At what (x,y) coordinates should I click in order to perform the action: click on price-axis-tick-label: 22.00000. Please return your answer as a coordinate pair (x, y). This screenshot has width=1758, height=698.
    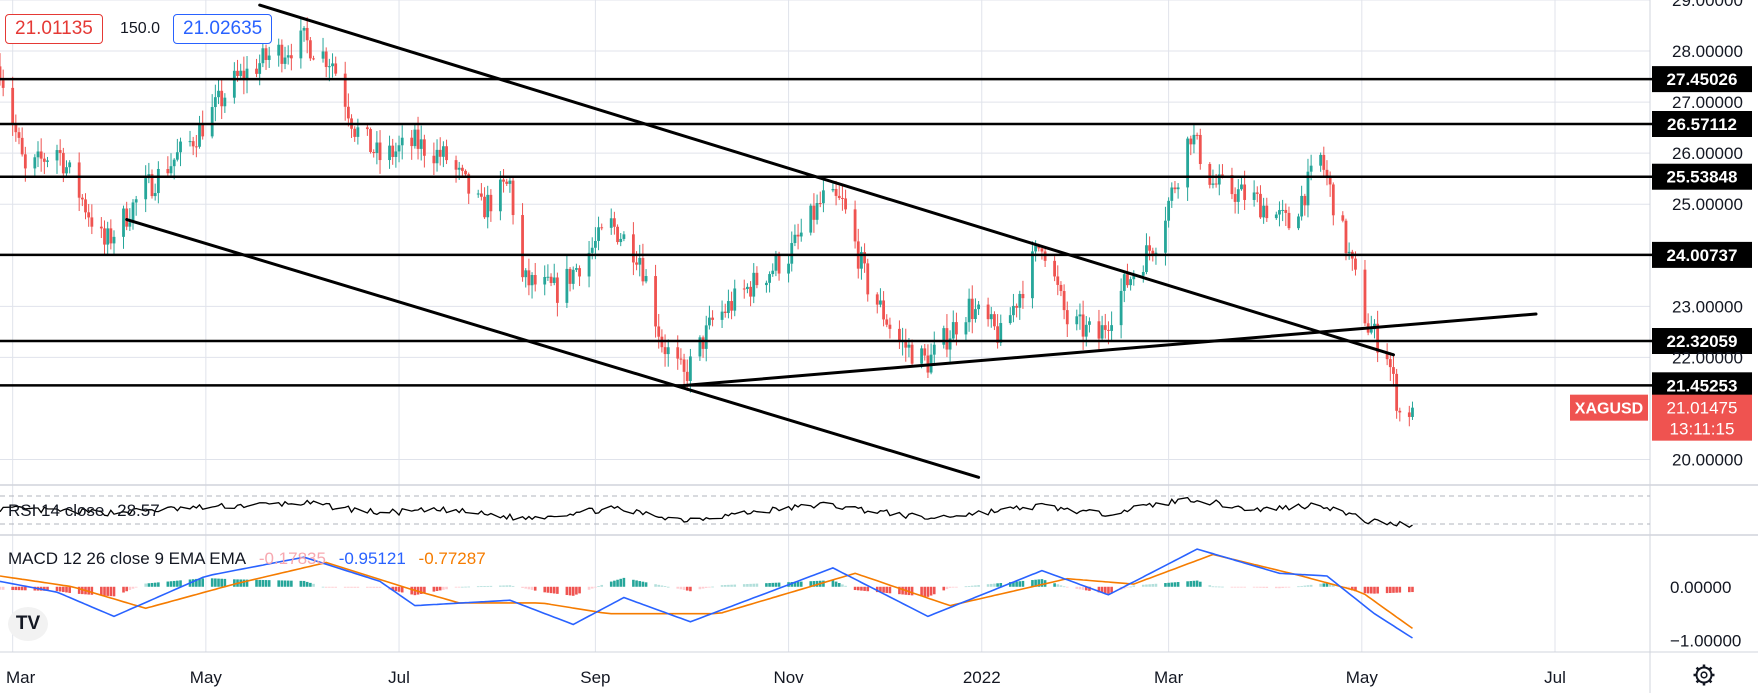
    Looking at the image, I should click on (1707, 357).